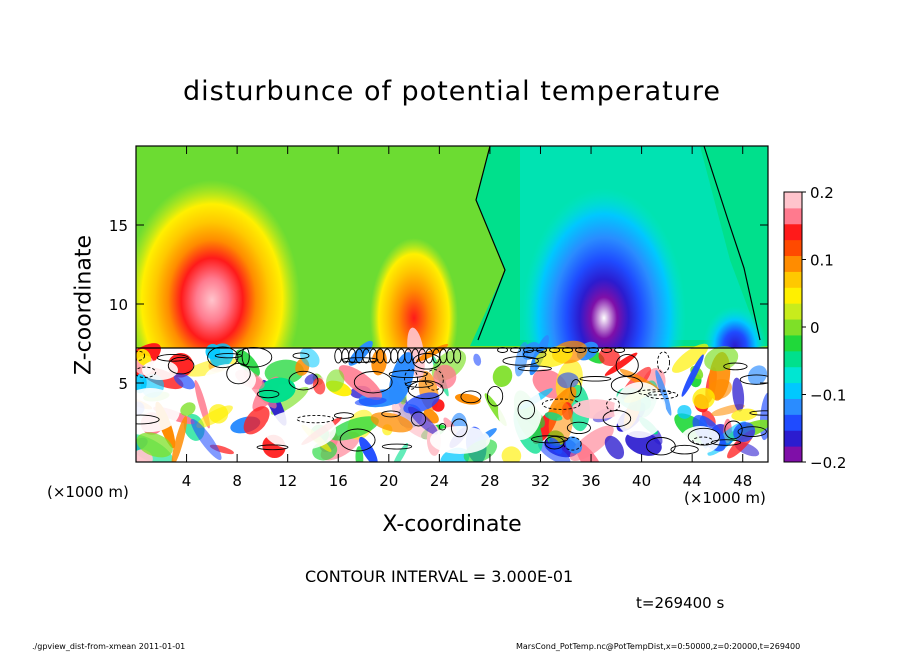 This screenshot has width=904, height=654. Describe the element at coordinates (118, 226) in the screenshot. I see `y-tick-label: 15` at that location.